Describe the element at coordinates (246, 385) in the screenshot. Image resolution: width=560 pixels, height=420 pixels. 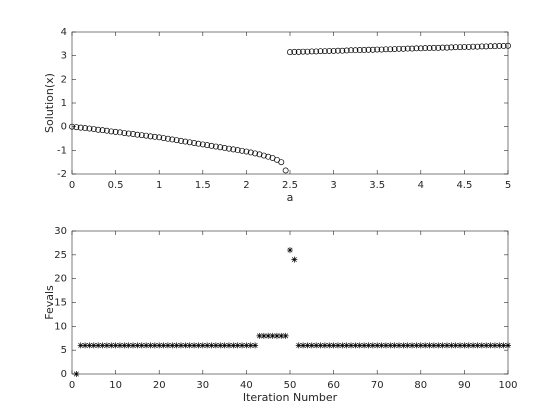
I see `x-tick-label: 40` at that location.